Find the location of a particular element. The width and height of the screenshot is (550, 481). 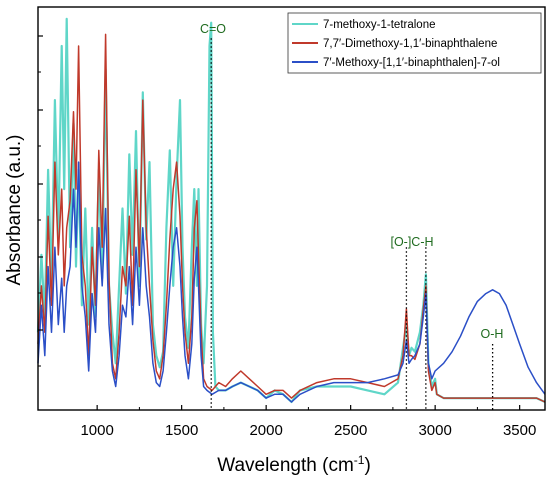

x-tick-label-2500: 2500 is located at coordinates (350, 430).